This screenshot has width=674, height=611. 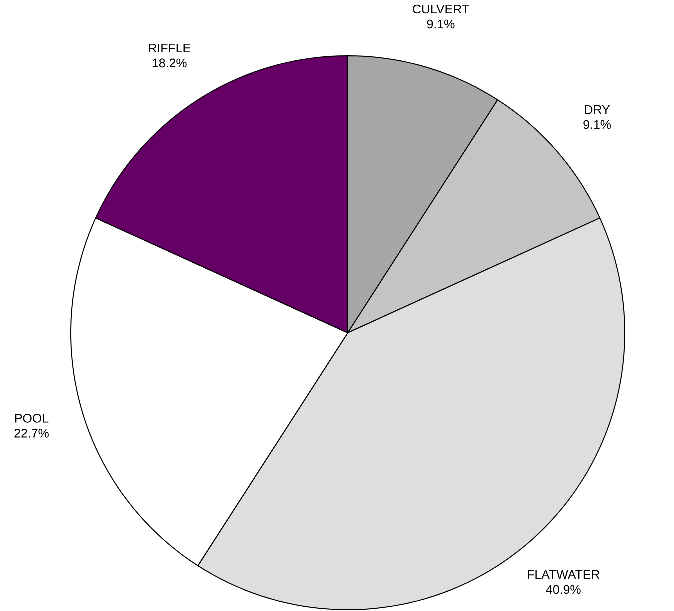 I want to click on slice-label: FLATWATER, so click(x=564, y=575).